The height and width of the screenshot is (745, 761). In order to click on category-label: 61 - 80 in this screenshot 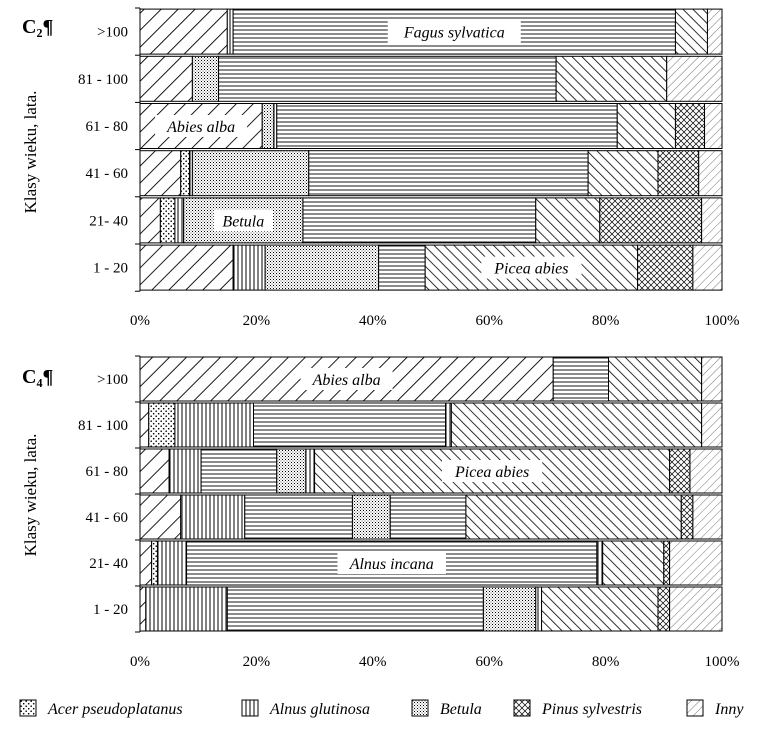, I will do `click(107, 472)`.